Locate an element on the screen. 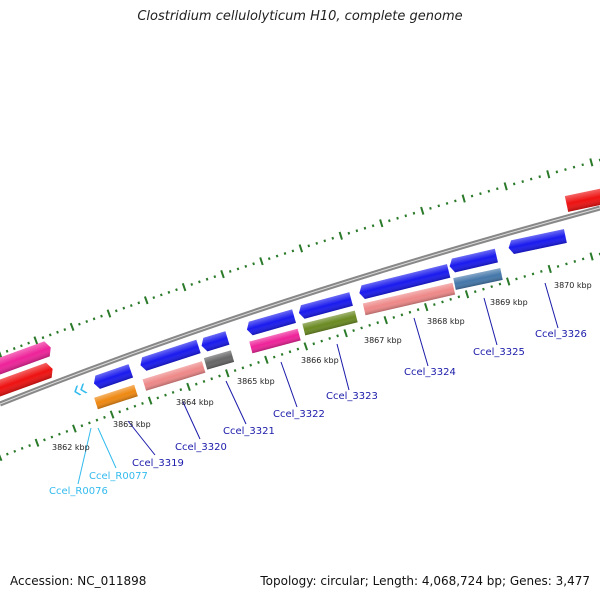 The image size is (600, 600). gene-label-ccel-3326: Ccel_3326 is located at coordinates (561, 334).